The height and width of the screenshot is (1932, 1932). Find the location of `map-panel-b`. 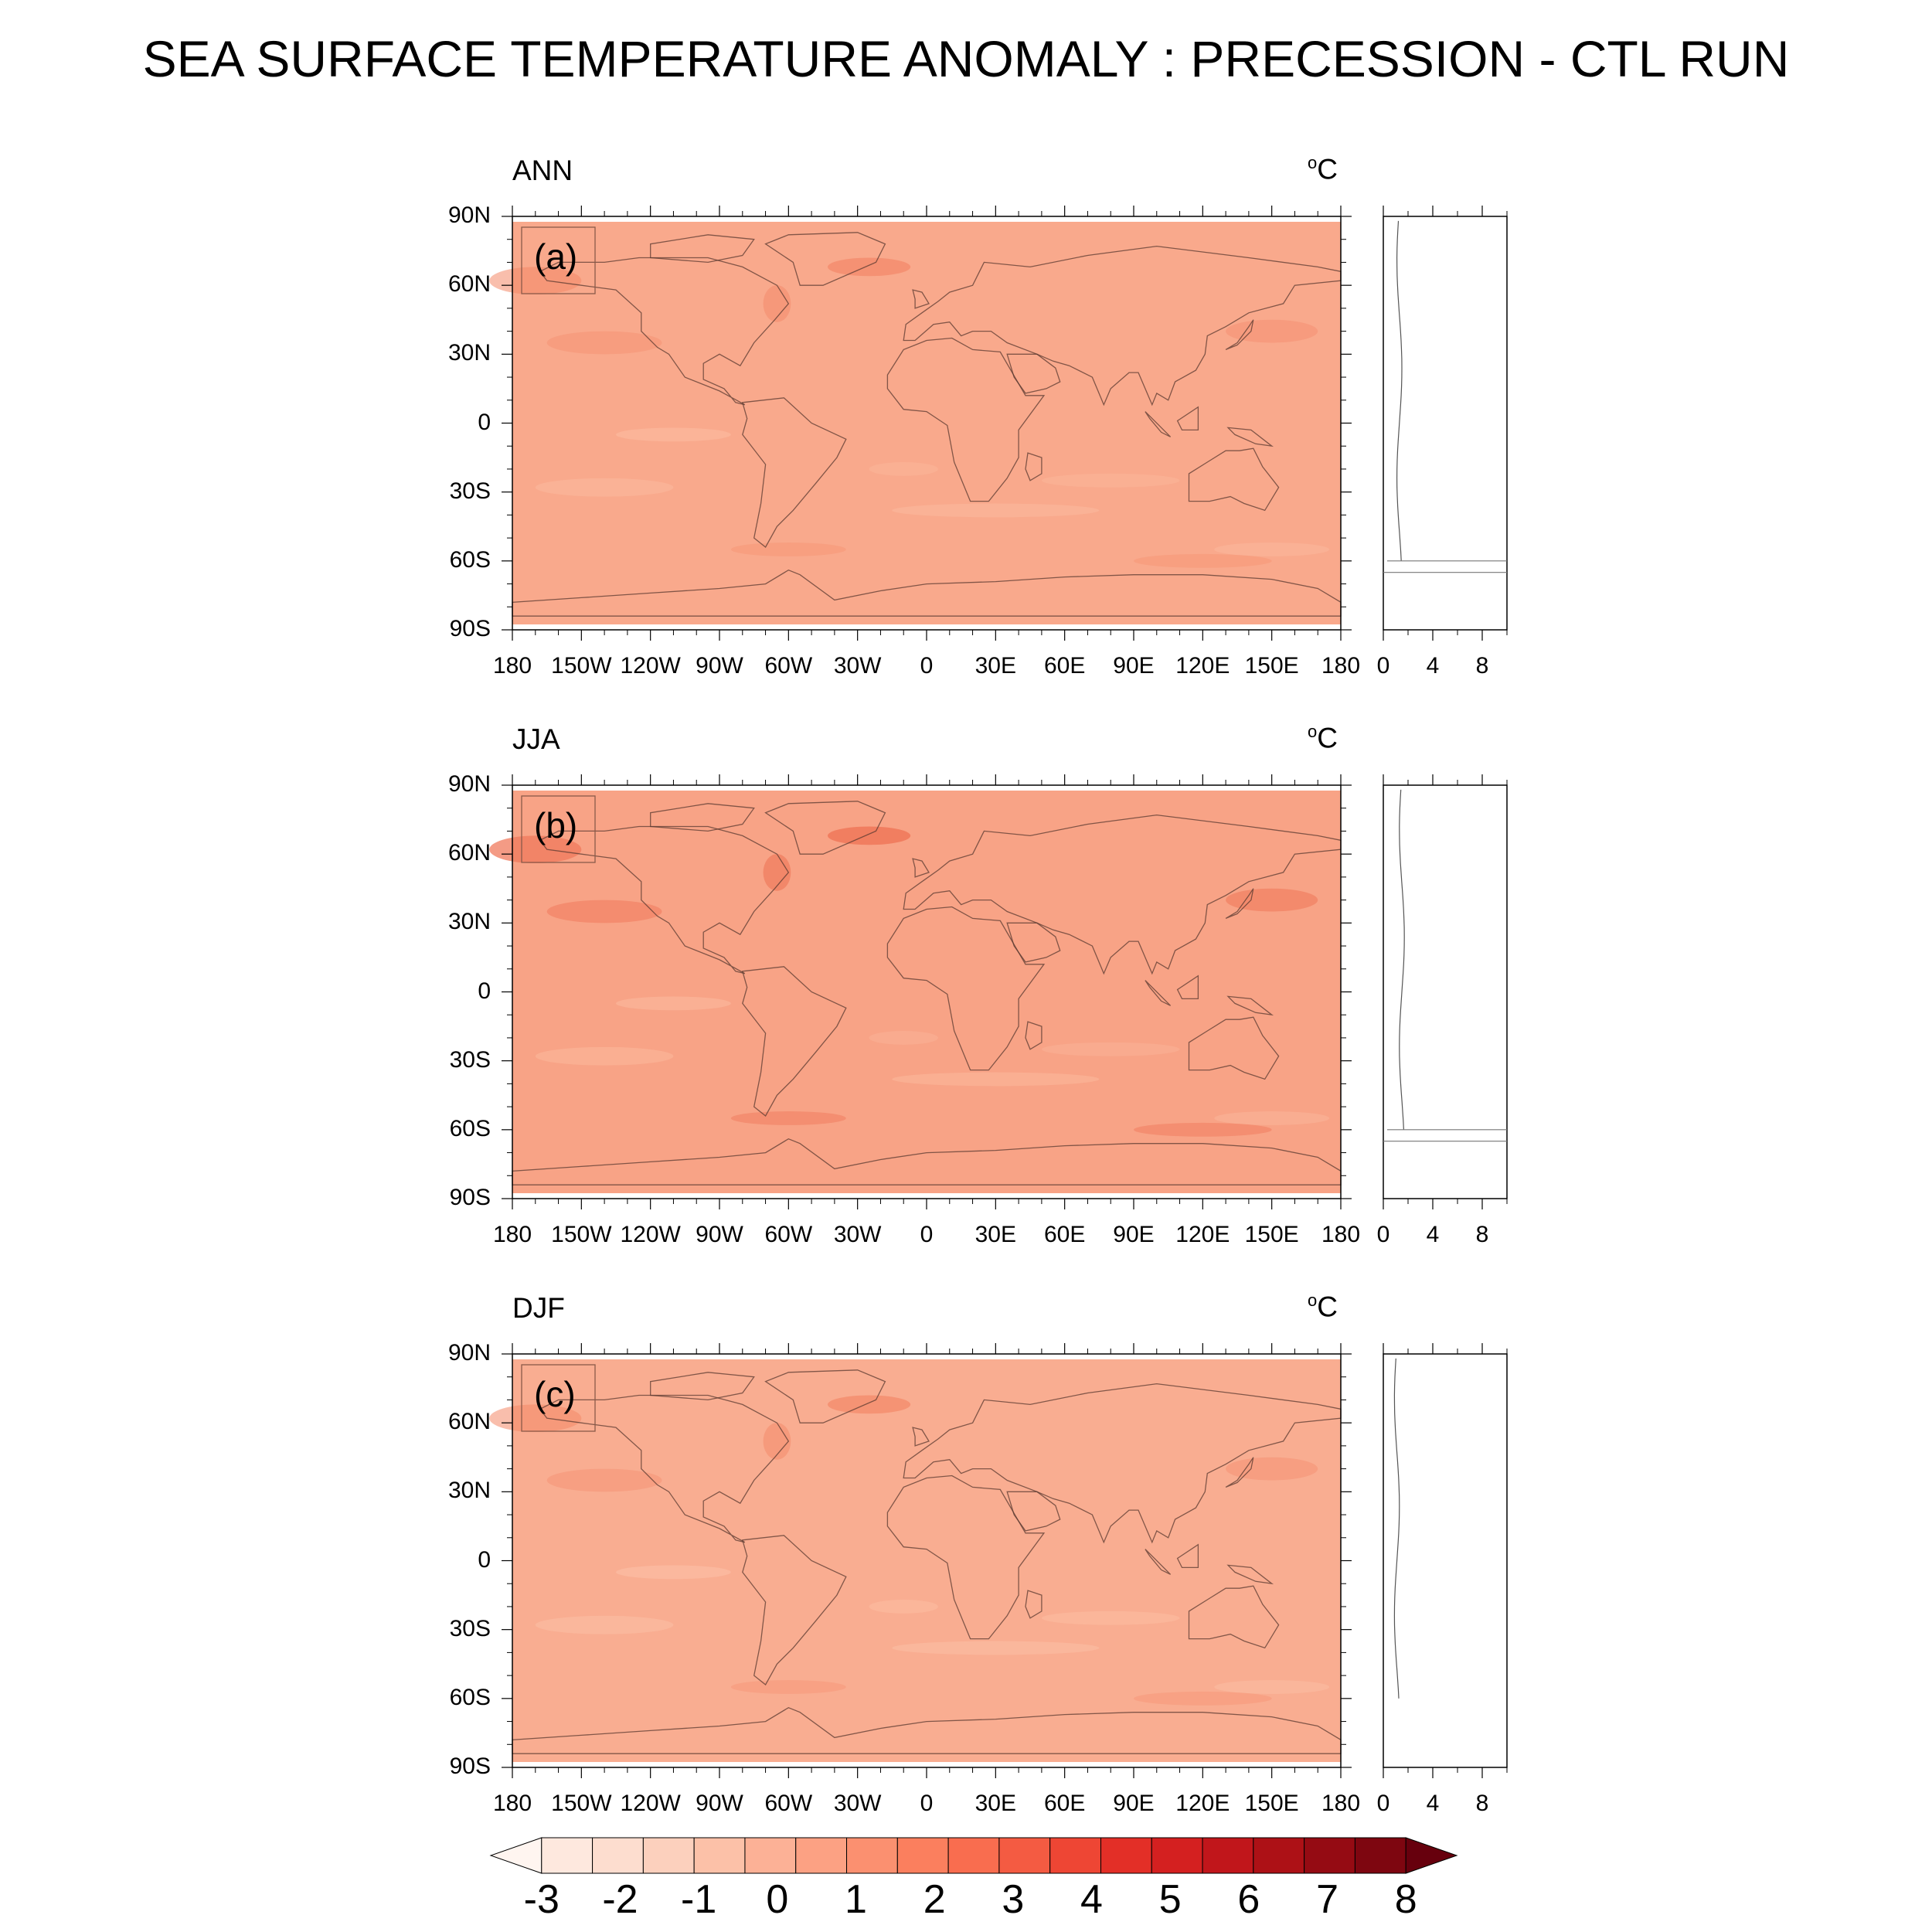

map-panel-b is located at coordinates (921, 992).